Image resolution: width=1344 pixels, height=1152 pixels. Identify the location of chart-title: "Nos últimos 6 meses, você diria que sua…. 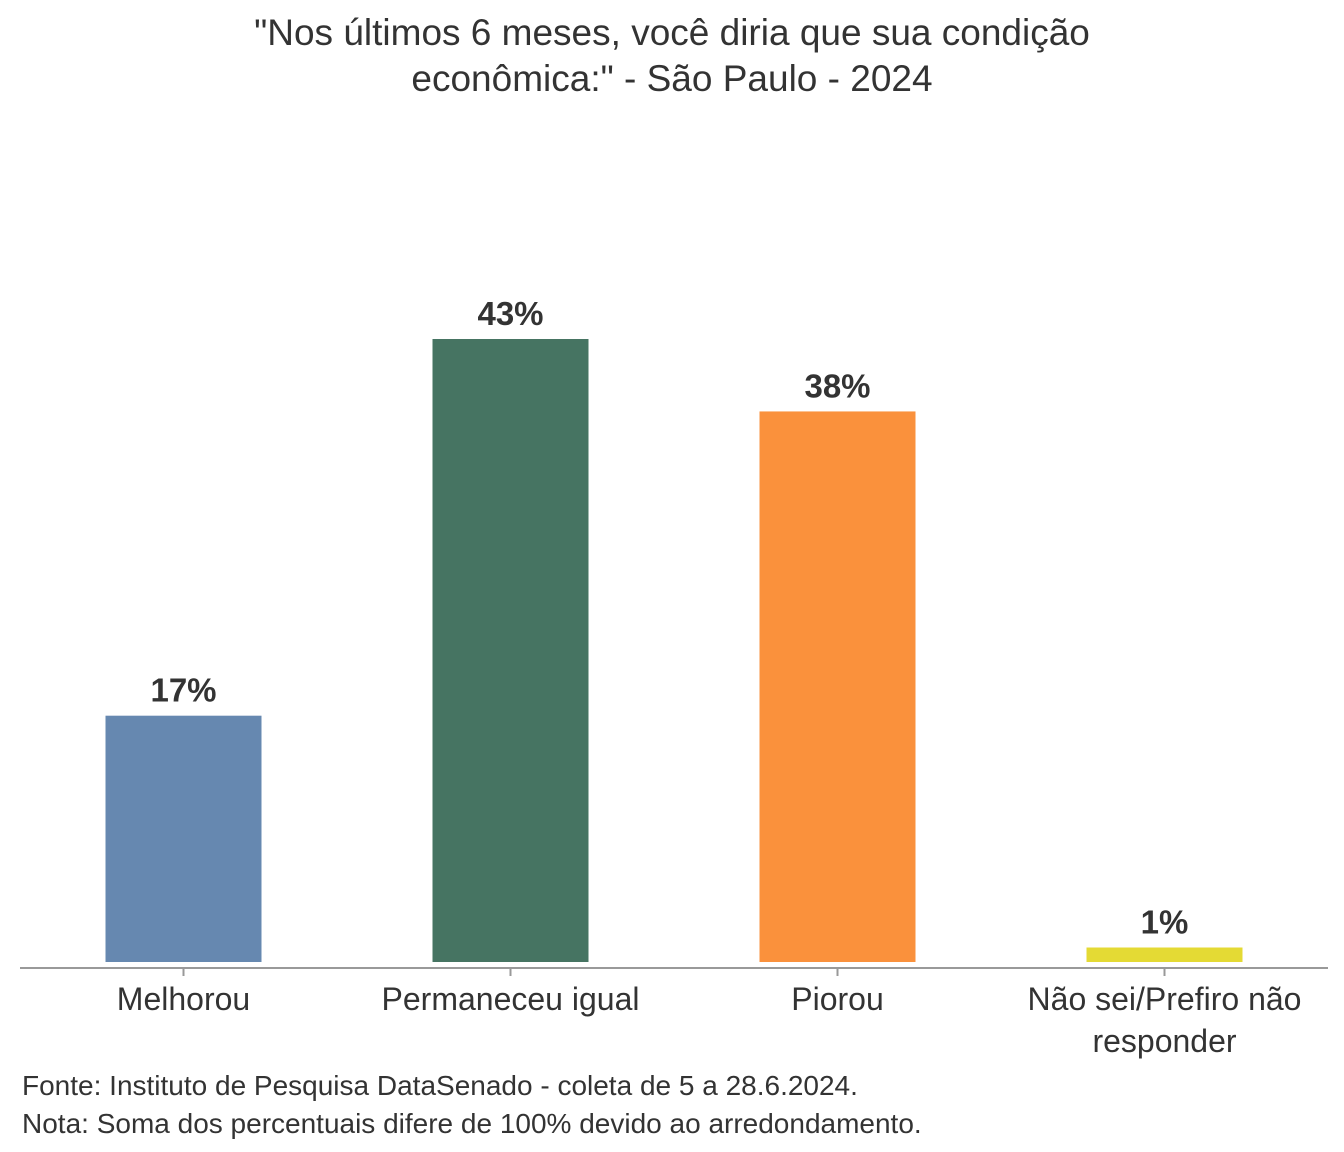
(672, 56).